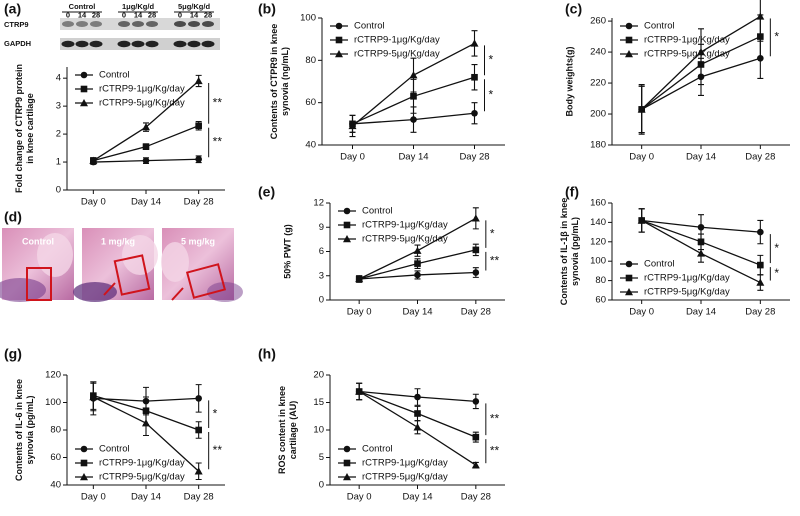 The height and width of the screenshot is (516, 800). What do you see at coordinates (138, 6) in the screenshot?
I see `blot-group: 1μg/Kg/d` at bounding box center [138, 6].